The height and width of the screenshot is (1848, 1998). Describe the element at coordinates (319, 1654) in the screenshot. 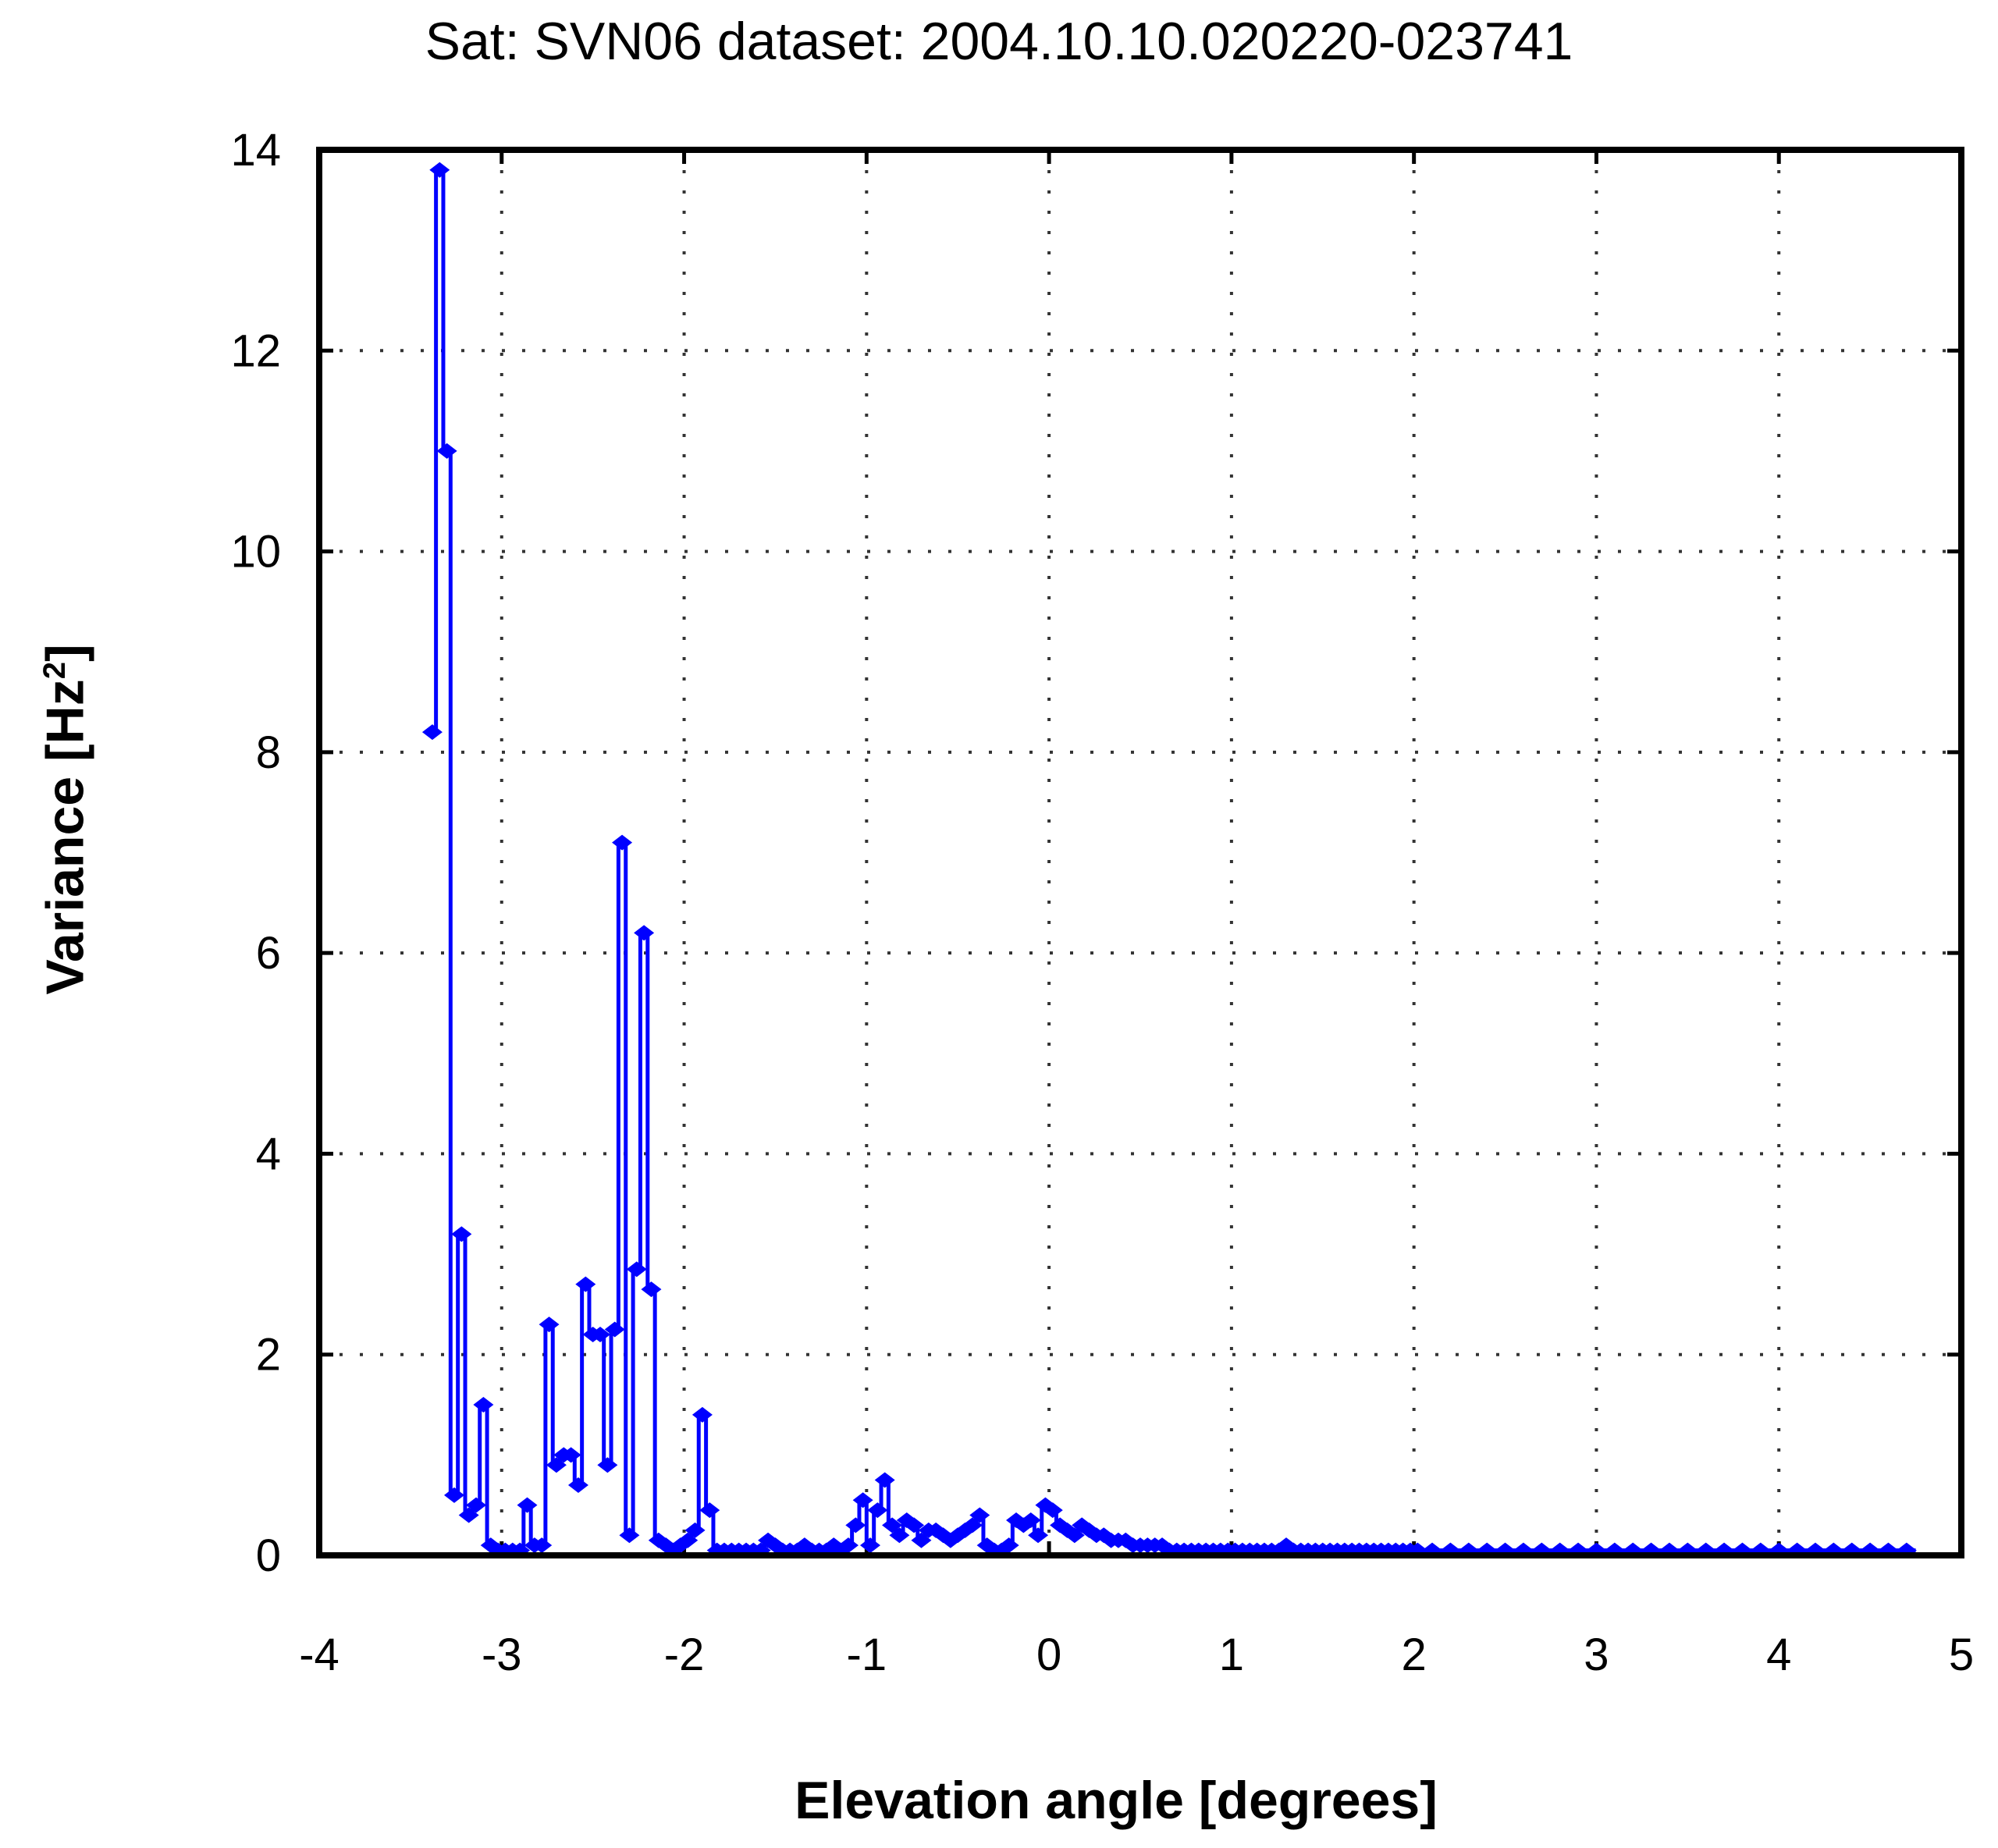

I see `x-tick-label: -4` at that location.